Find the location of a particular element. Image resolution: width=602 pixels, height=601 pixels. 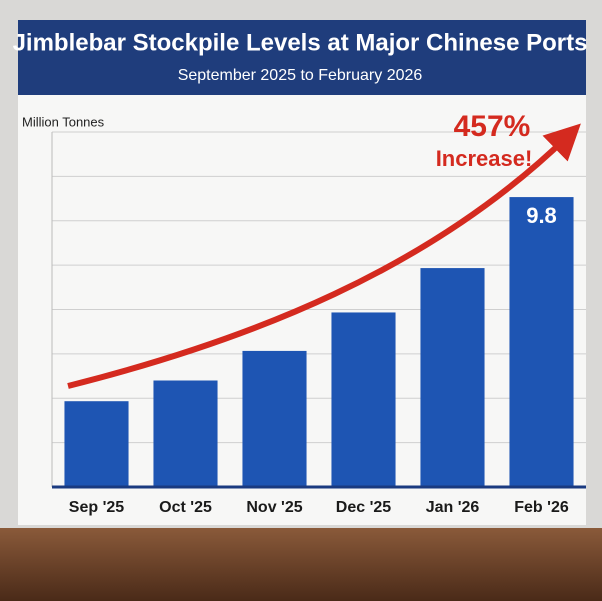

x-tick-label: Oct '25 is located at coordinates (185, 507).